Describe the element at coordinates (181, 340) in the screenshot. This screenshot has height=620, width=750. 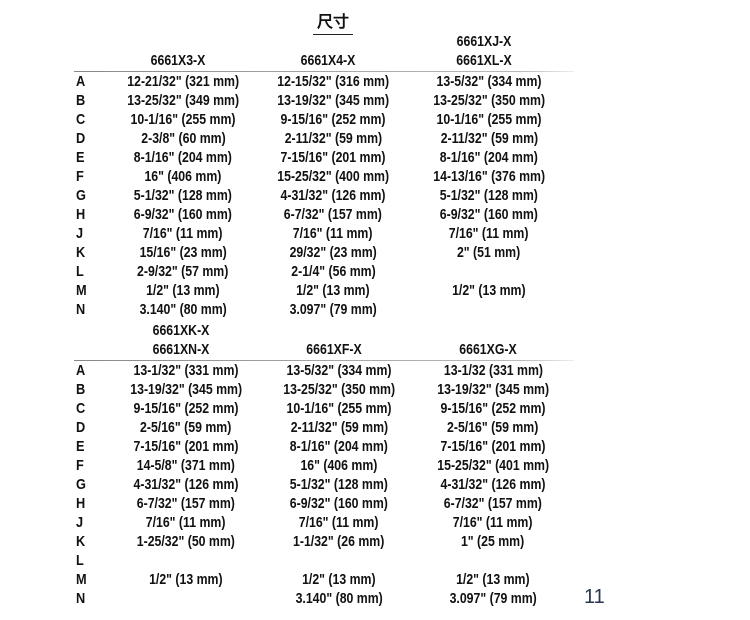
I see `column-header: 6661XK-X 6661XN-X` at that location.